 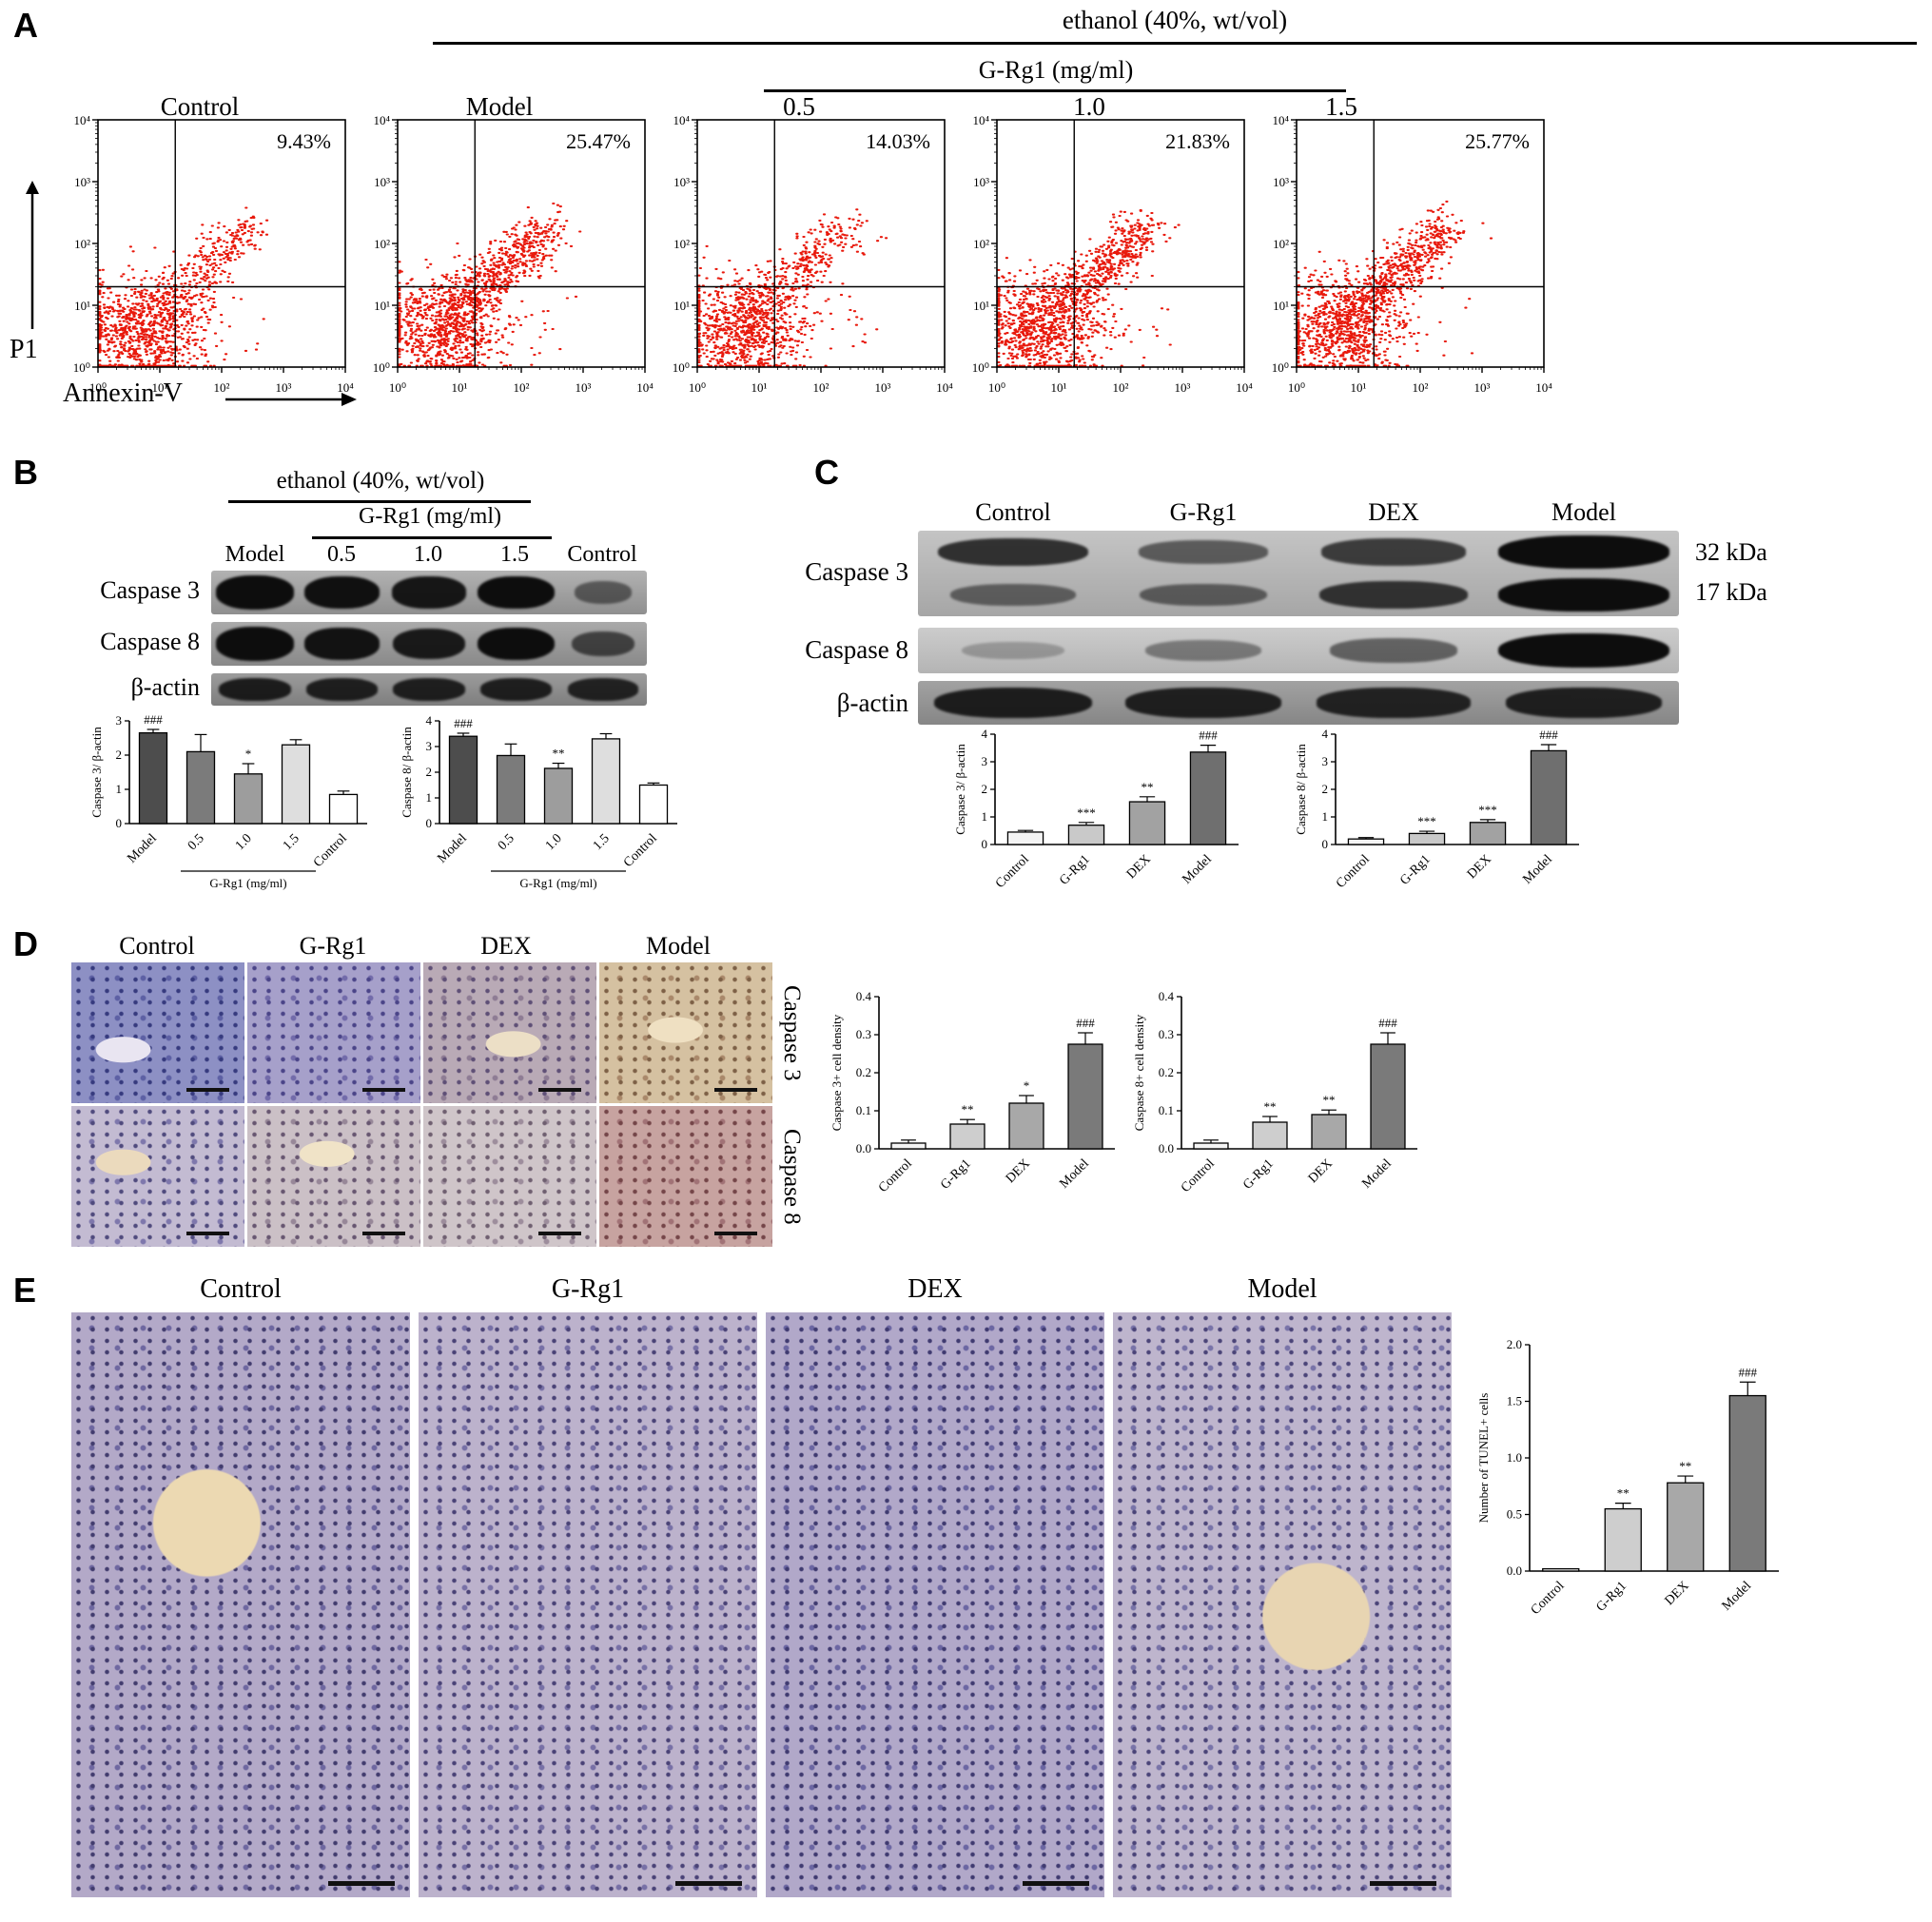 What do you see at coordinates (244, 842) in the screenshot?
I see `svg-text: 1.0` at bounding box center [244, 842].